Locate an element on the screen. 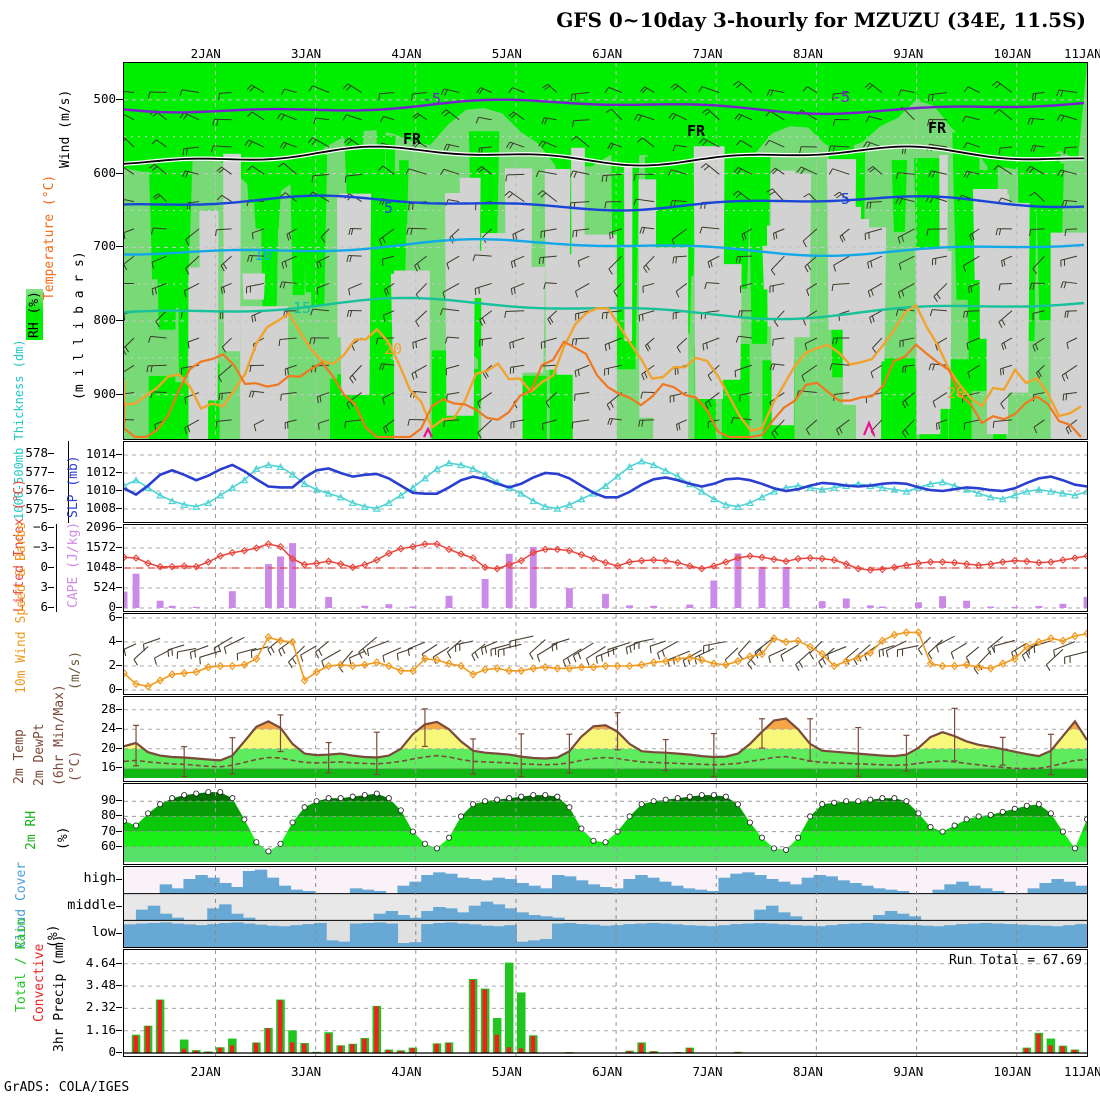 The width and height of the screenshot is (1100, 1100). cape-tick-0: 0 is located at coordinates (112, 606).